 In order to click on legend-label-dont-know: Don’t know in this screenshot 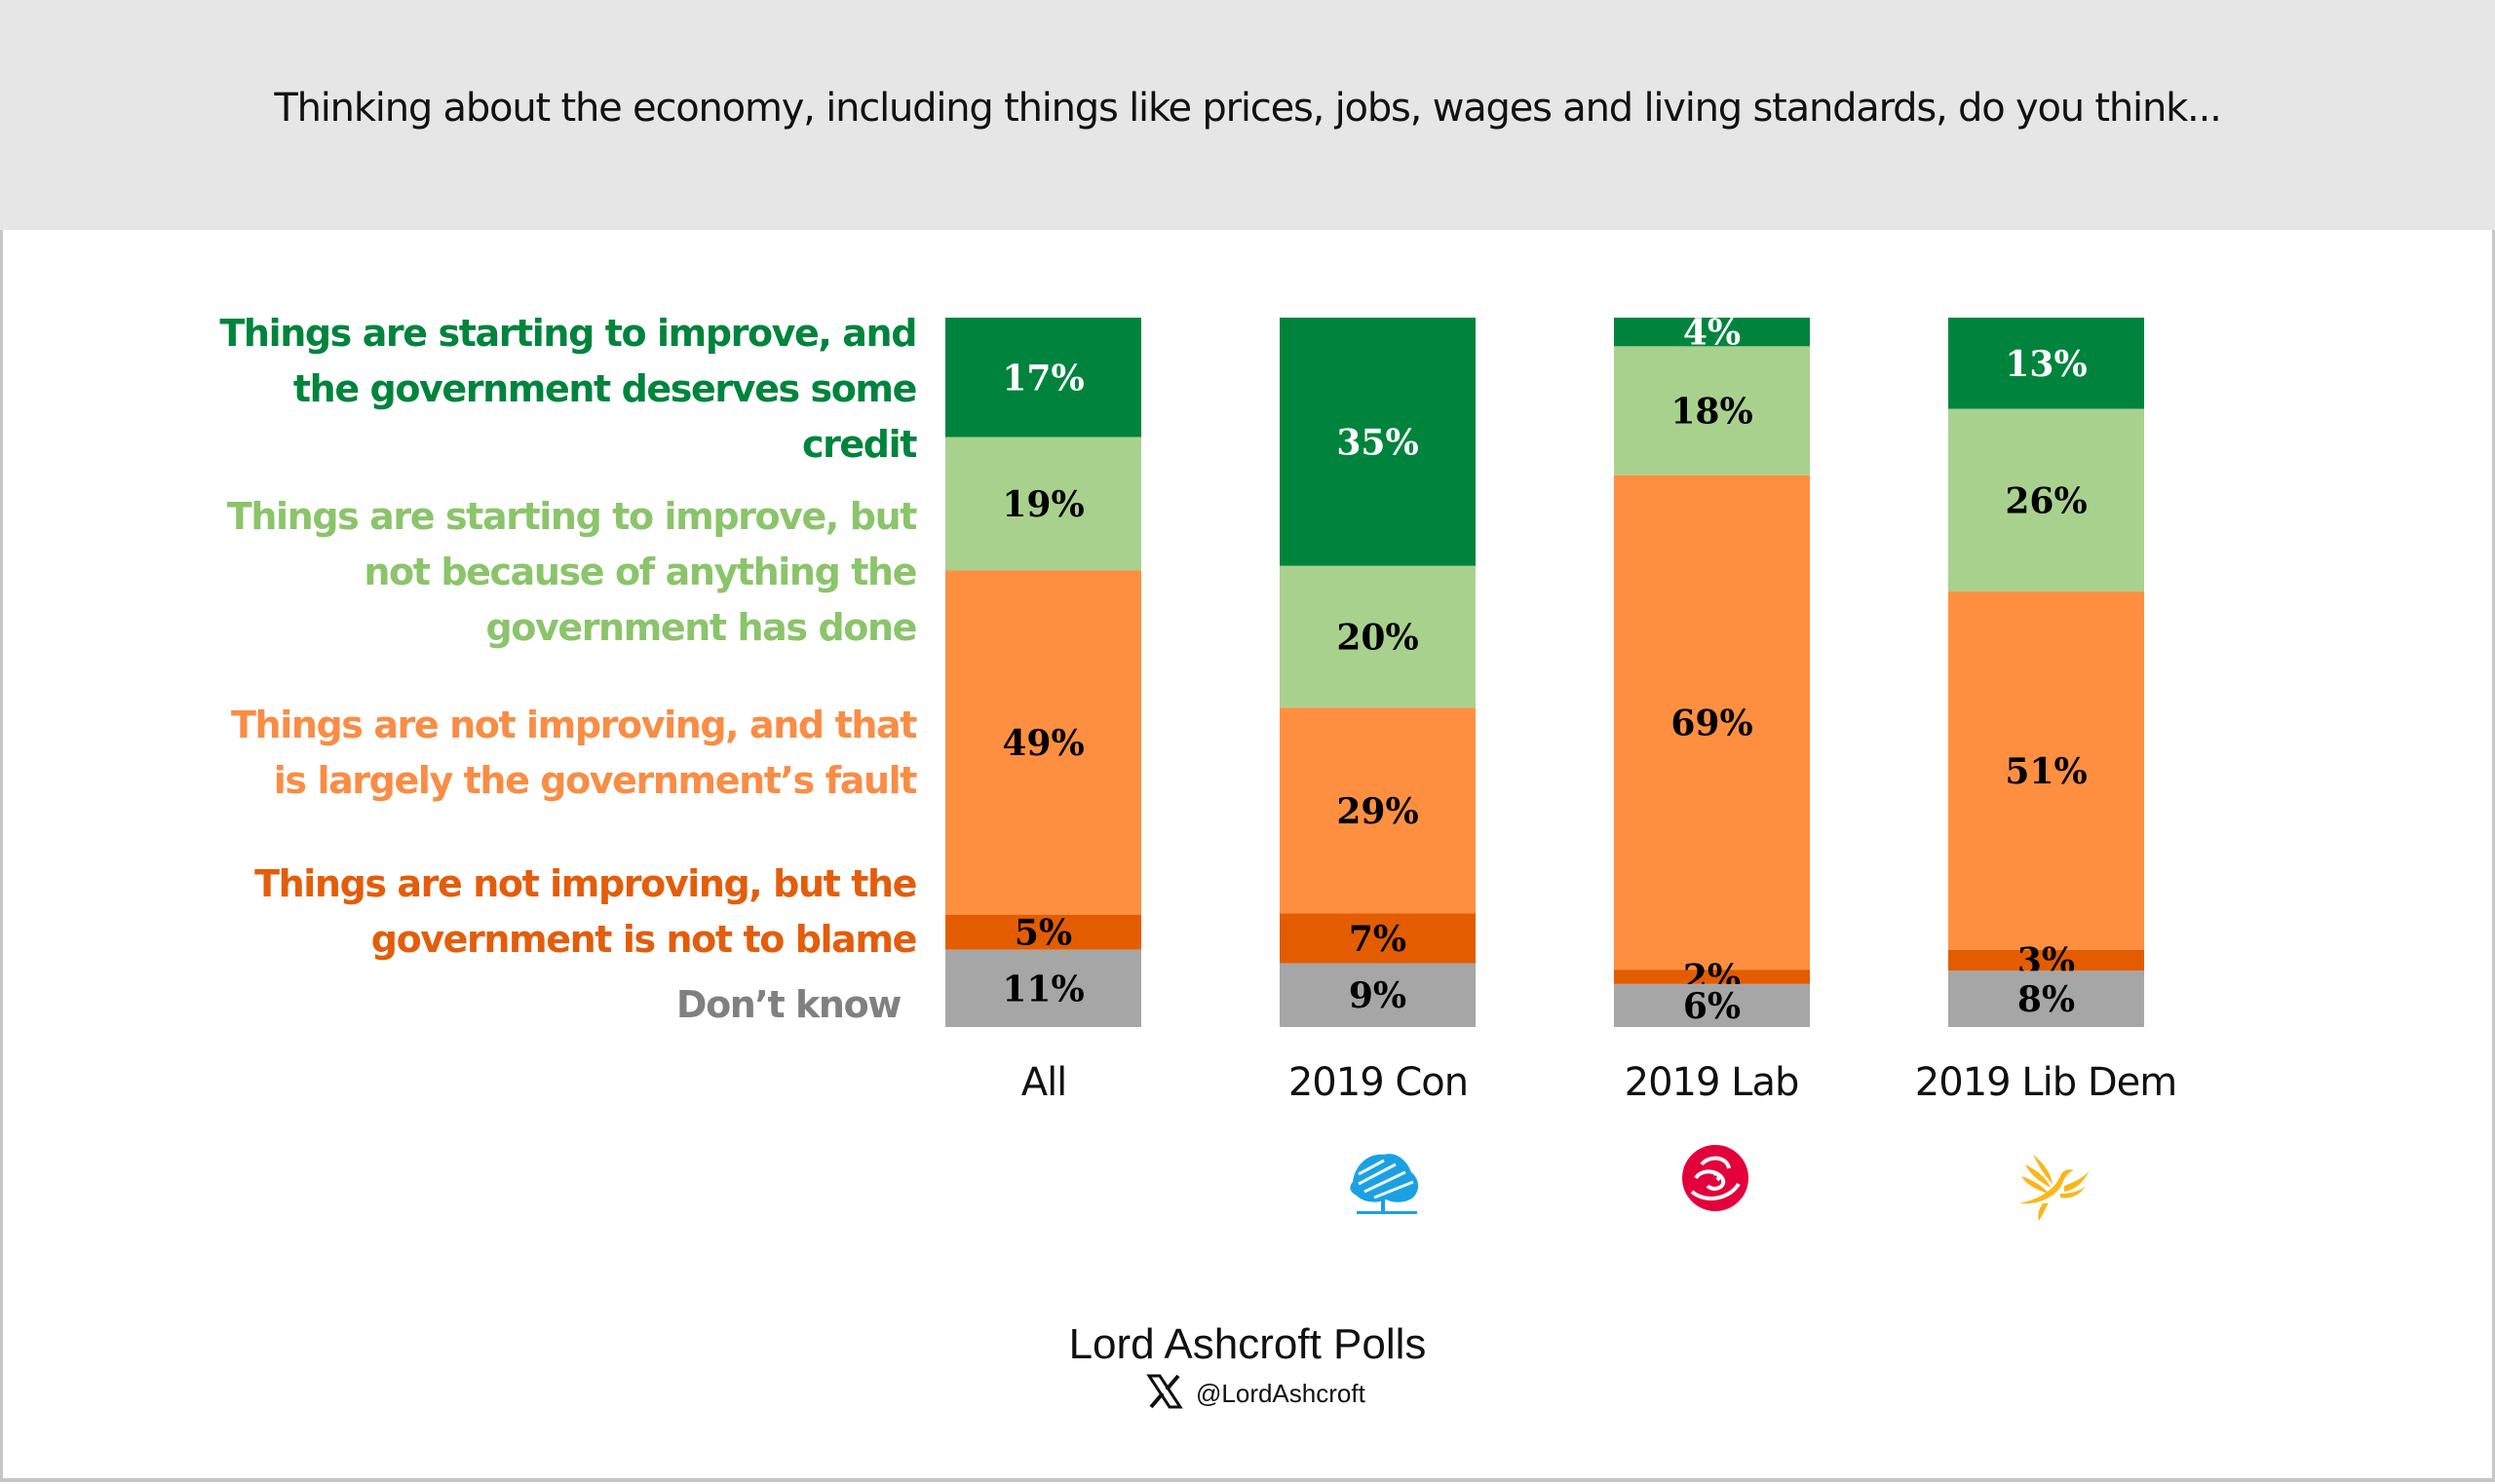, I will do `click(788, 1004)`.